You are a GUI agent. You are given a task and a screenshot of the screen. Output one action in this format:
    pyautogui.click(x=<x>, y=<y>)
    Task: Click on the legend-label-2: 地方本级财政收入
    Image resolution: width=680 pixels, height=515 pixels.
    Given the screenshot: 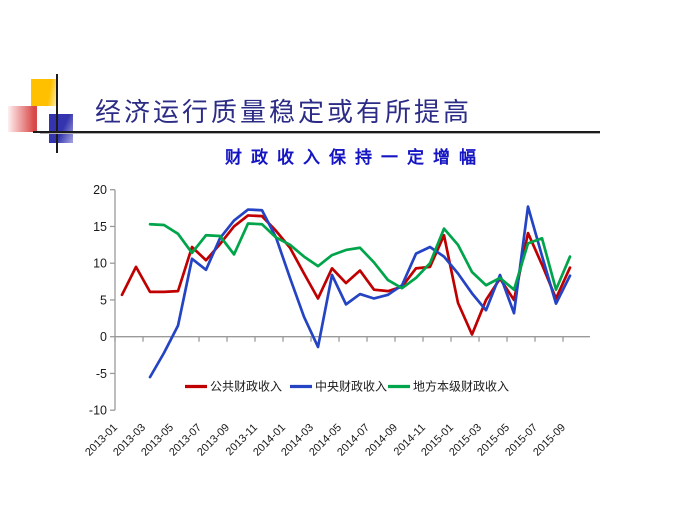 What is the action you would take?
    pyautogui.click(x=461, y=386)
    